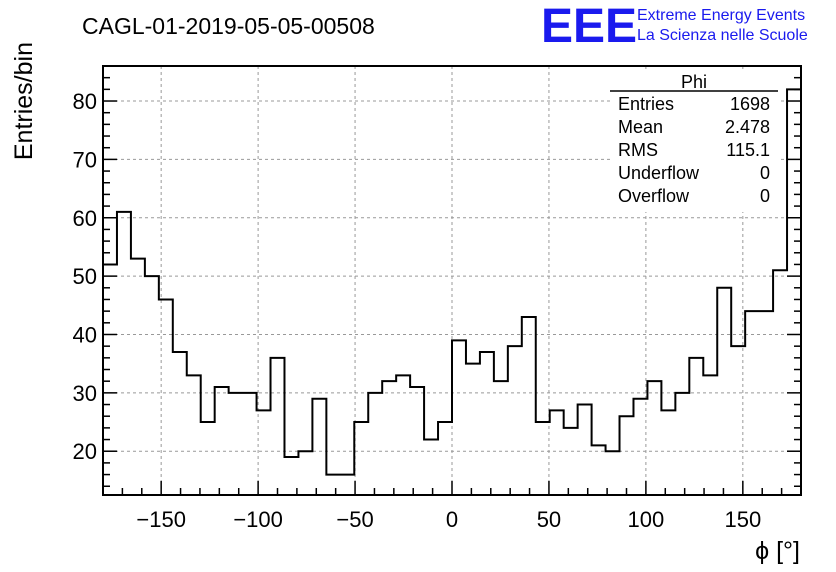 The height and width of the screenshot is (572, 836). I want to click on stats-label: Entries, so click(646, 104).